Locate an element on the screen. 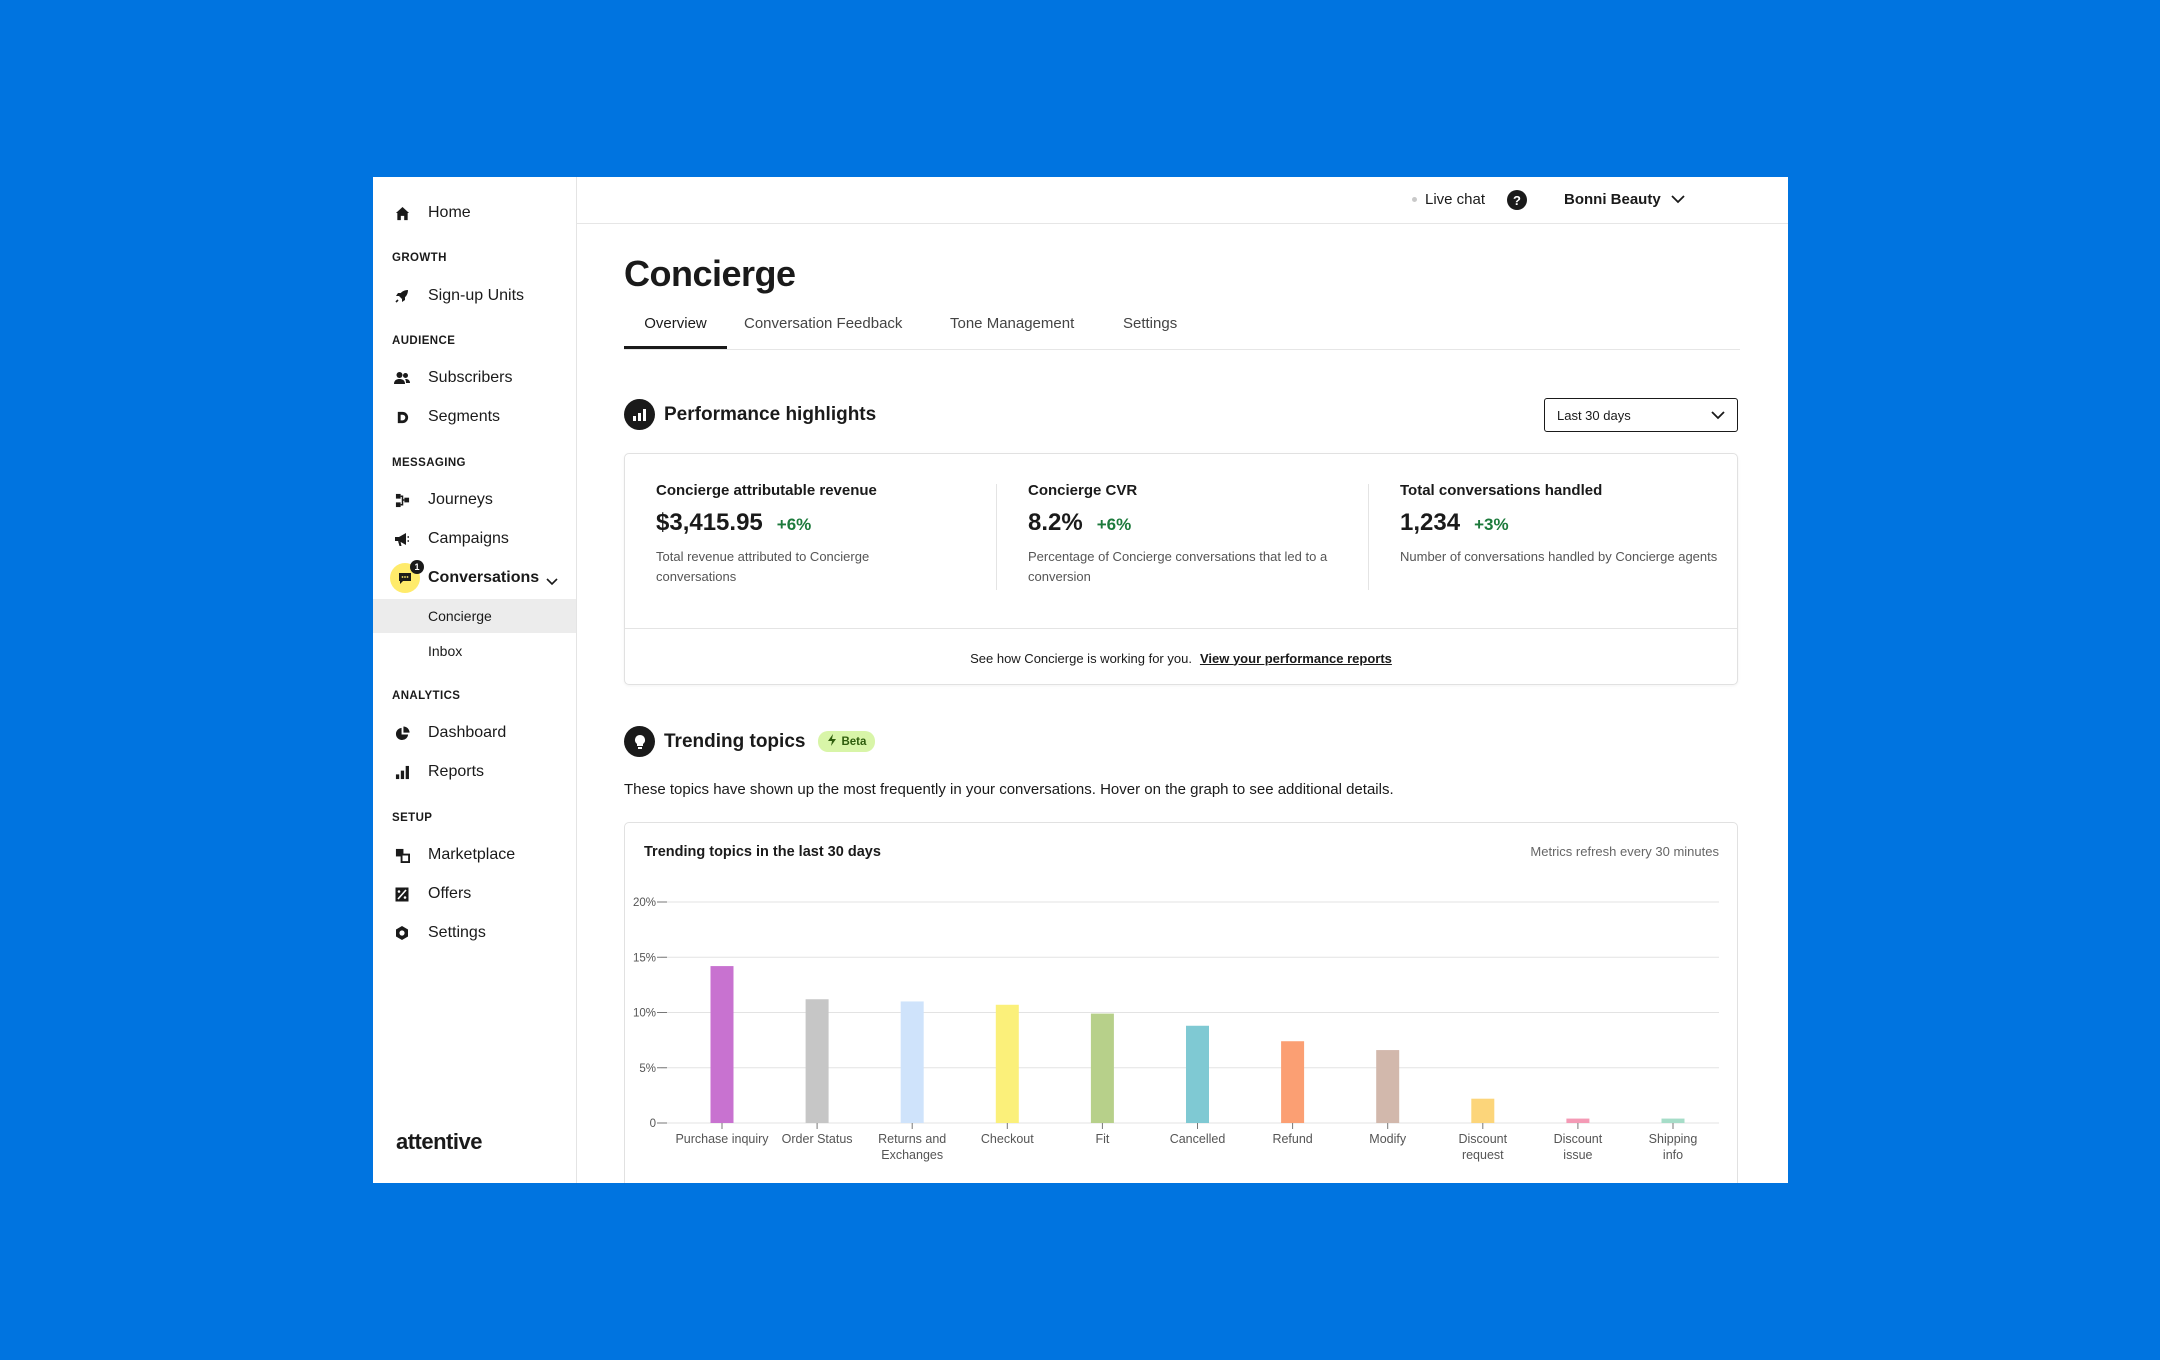 The height and width of the screenshot is (1360, 2160). metric-value: 8.2% is located at coordinates (1055, 522).